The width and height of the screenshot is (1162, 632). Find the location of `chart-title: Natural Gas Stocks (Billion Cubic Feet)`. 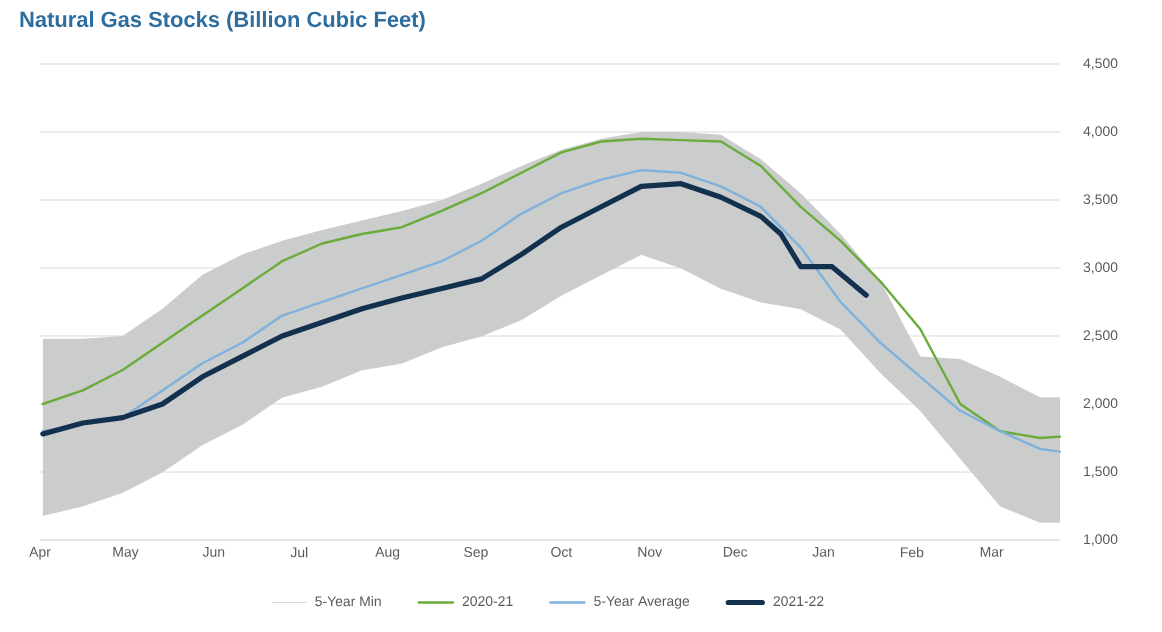

chart-title: Natural Gas Stocks (Billion Cubic Feet) is located at coordinates (222, 21).